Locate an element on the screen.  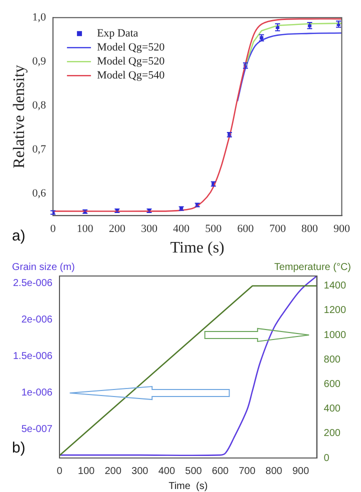
y2-tick-label: 1400 is located at coordinates (335, 286).